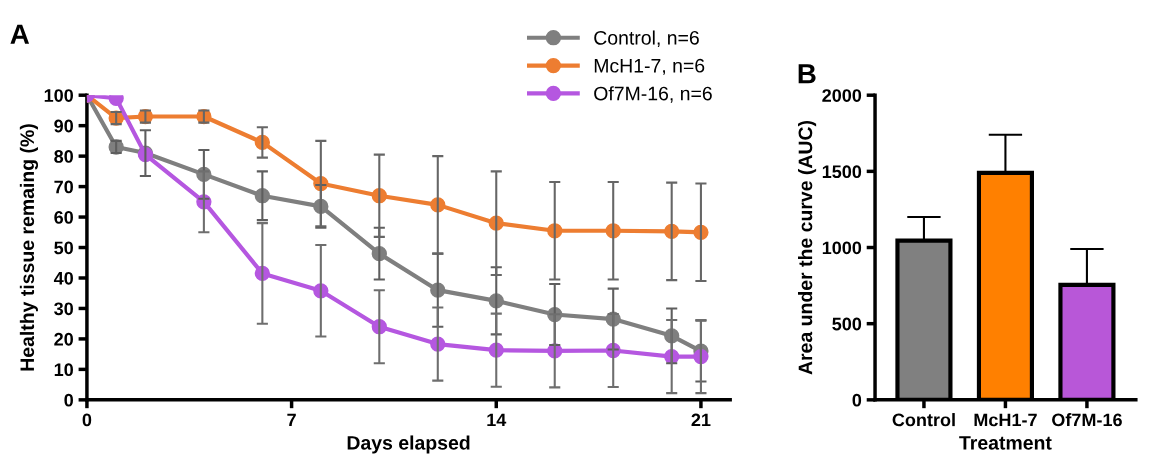 The width and height of the screenshot is (1159, 476). Describe the element at coordinates (497, 420) in the screenshot. I see `x-tick-label: 14` at that location.